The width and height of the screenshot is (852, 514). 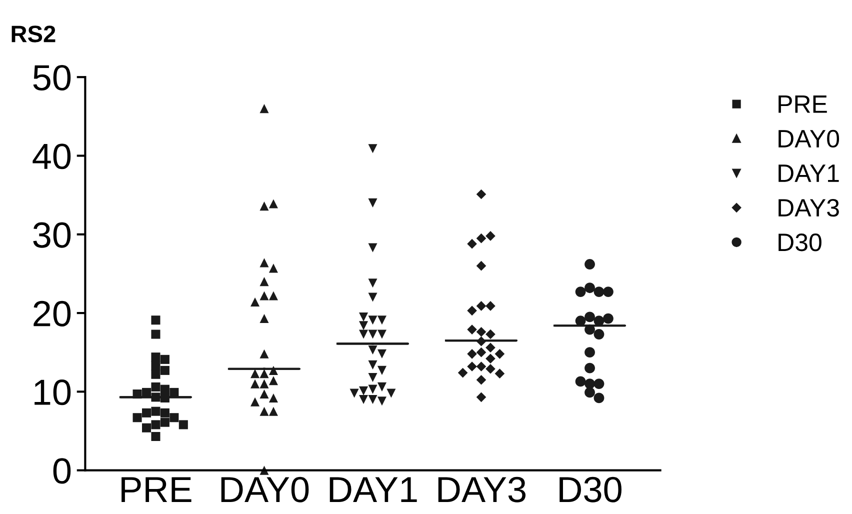 I want to click on y-tick-label: 20, so click(x=52, y=313).